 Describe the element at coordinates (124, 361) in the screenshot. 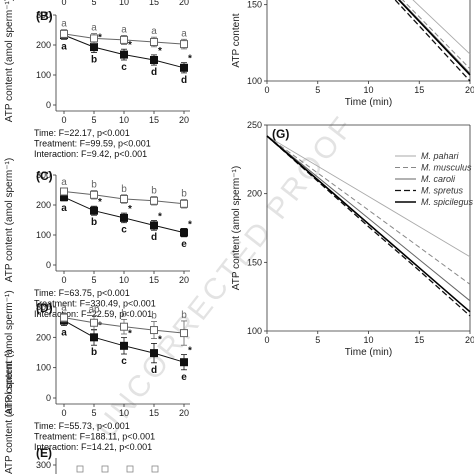

I see `significance-letter: c` at that location.